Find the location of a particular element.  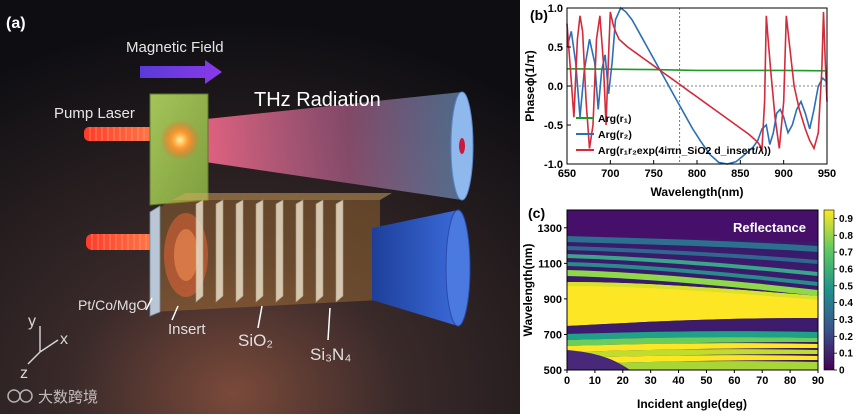

colorbar-tick-label: 0.6 is located at coordinates (846, 269).